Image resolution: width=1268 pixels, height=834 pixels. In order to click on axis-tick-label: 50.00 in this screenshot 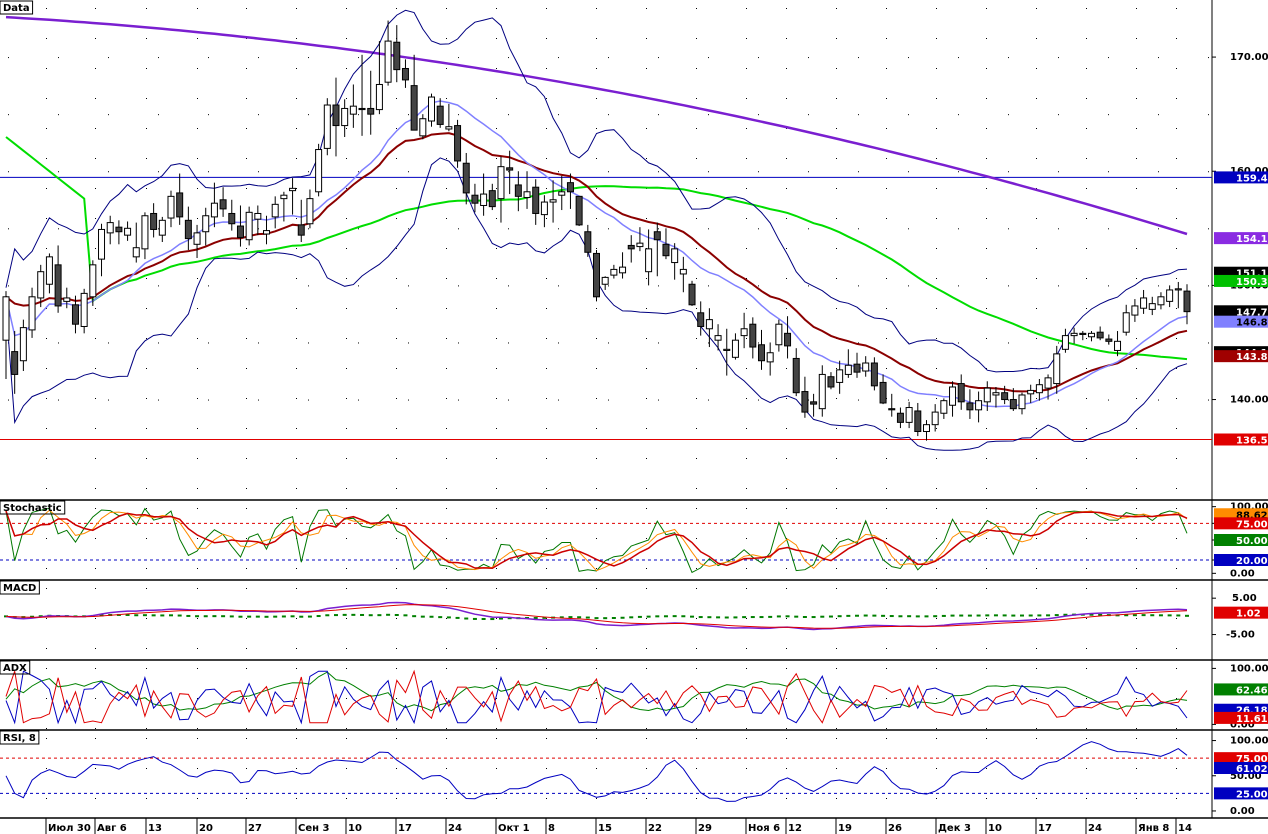, I will do `click(1246, 776)`.